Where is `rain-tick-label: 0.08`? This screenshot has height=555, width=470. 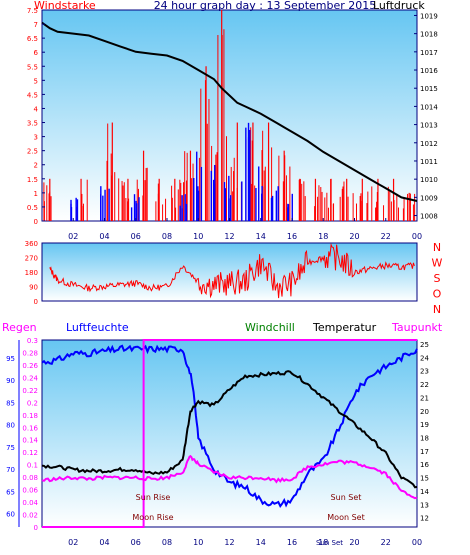 rain-tick-label: 0.08 is located at coordinates (30, 478).